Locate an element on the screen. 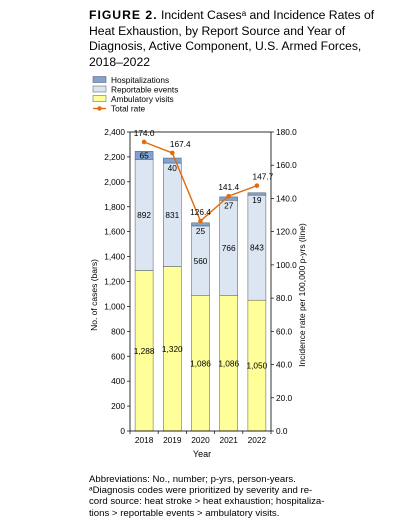  legend-label: Hospitalizations is located at coordinates (140, 80).